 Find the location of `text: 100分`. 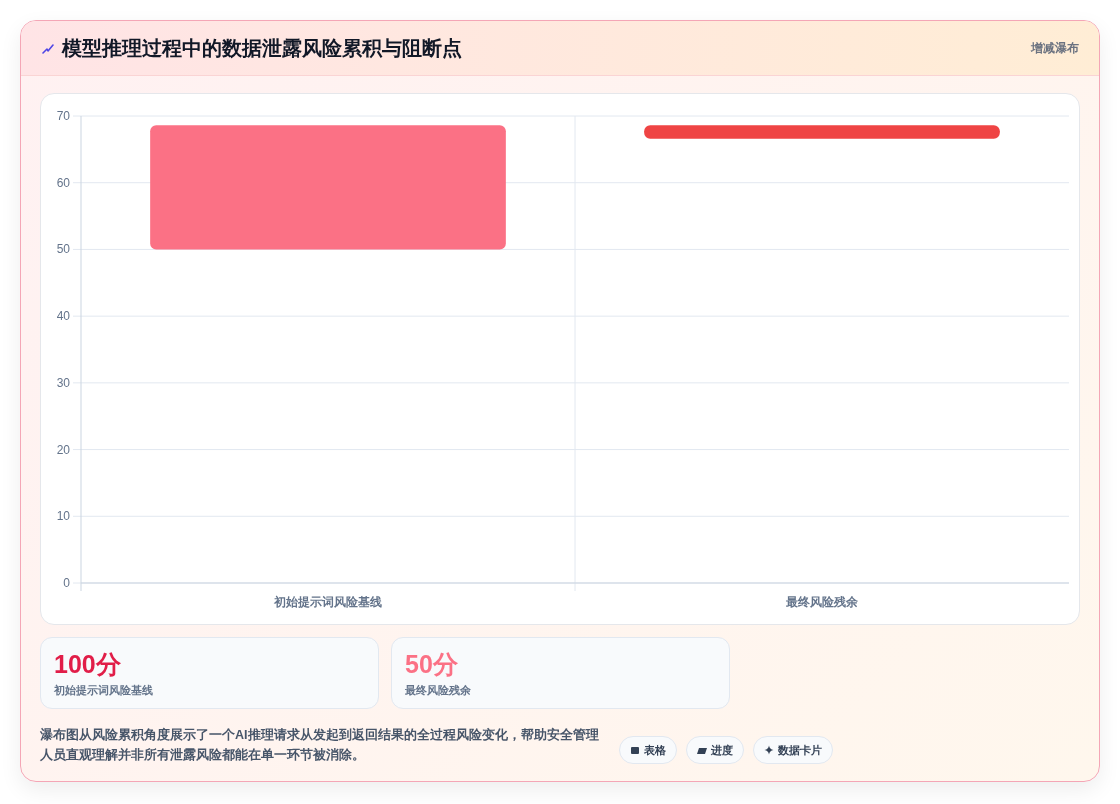

text: 100分 is located at coordinates (87, 664).